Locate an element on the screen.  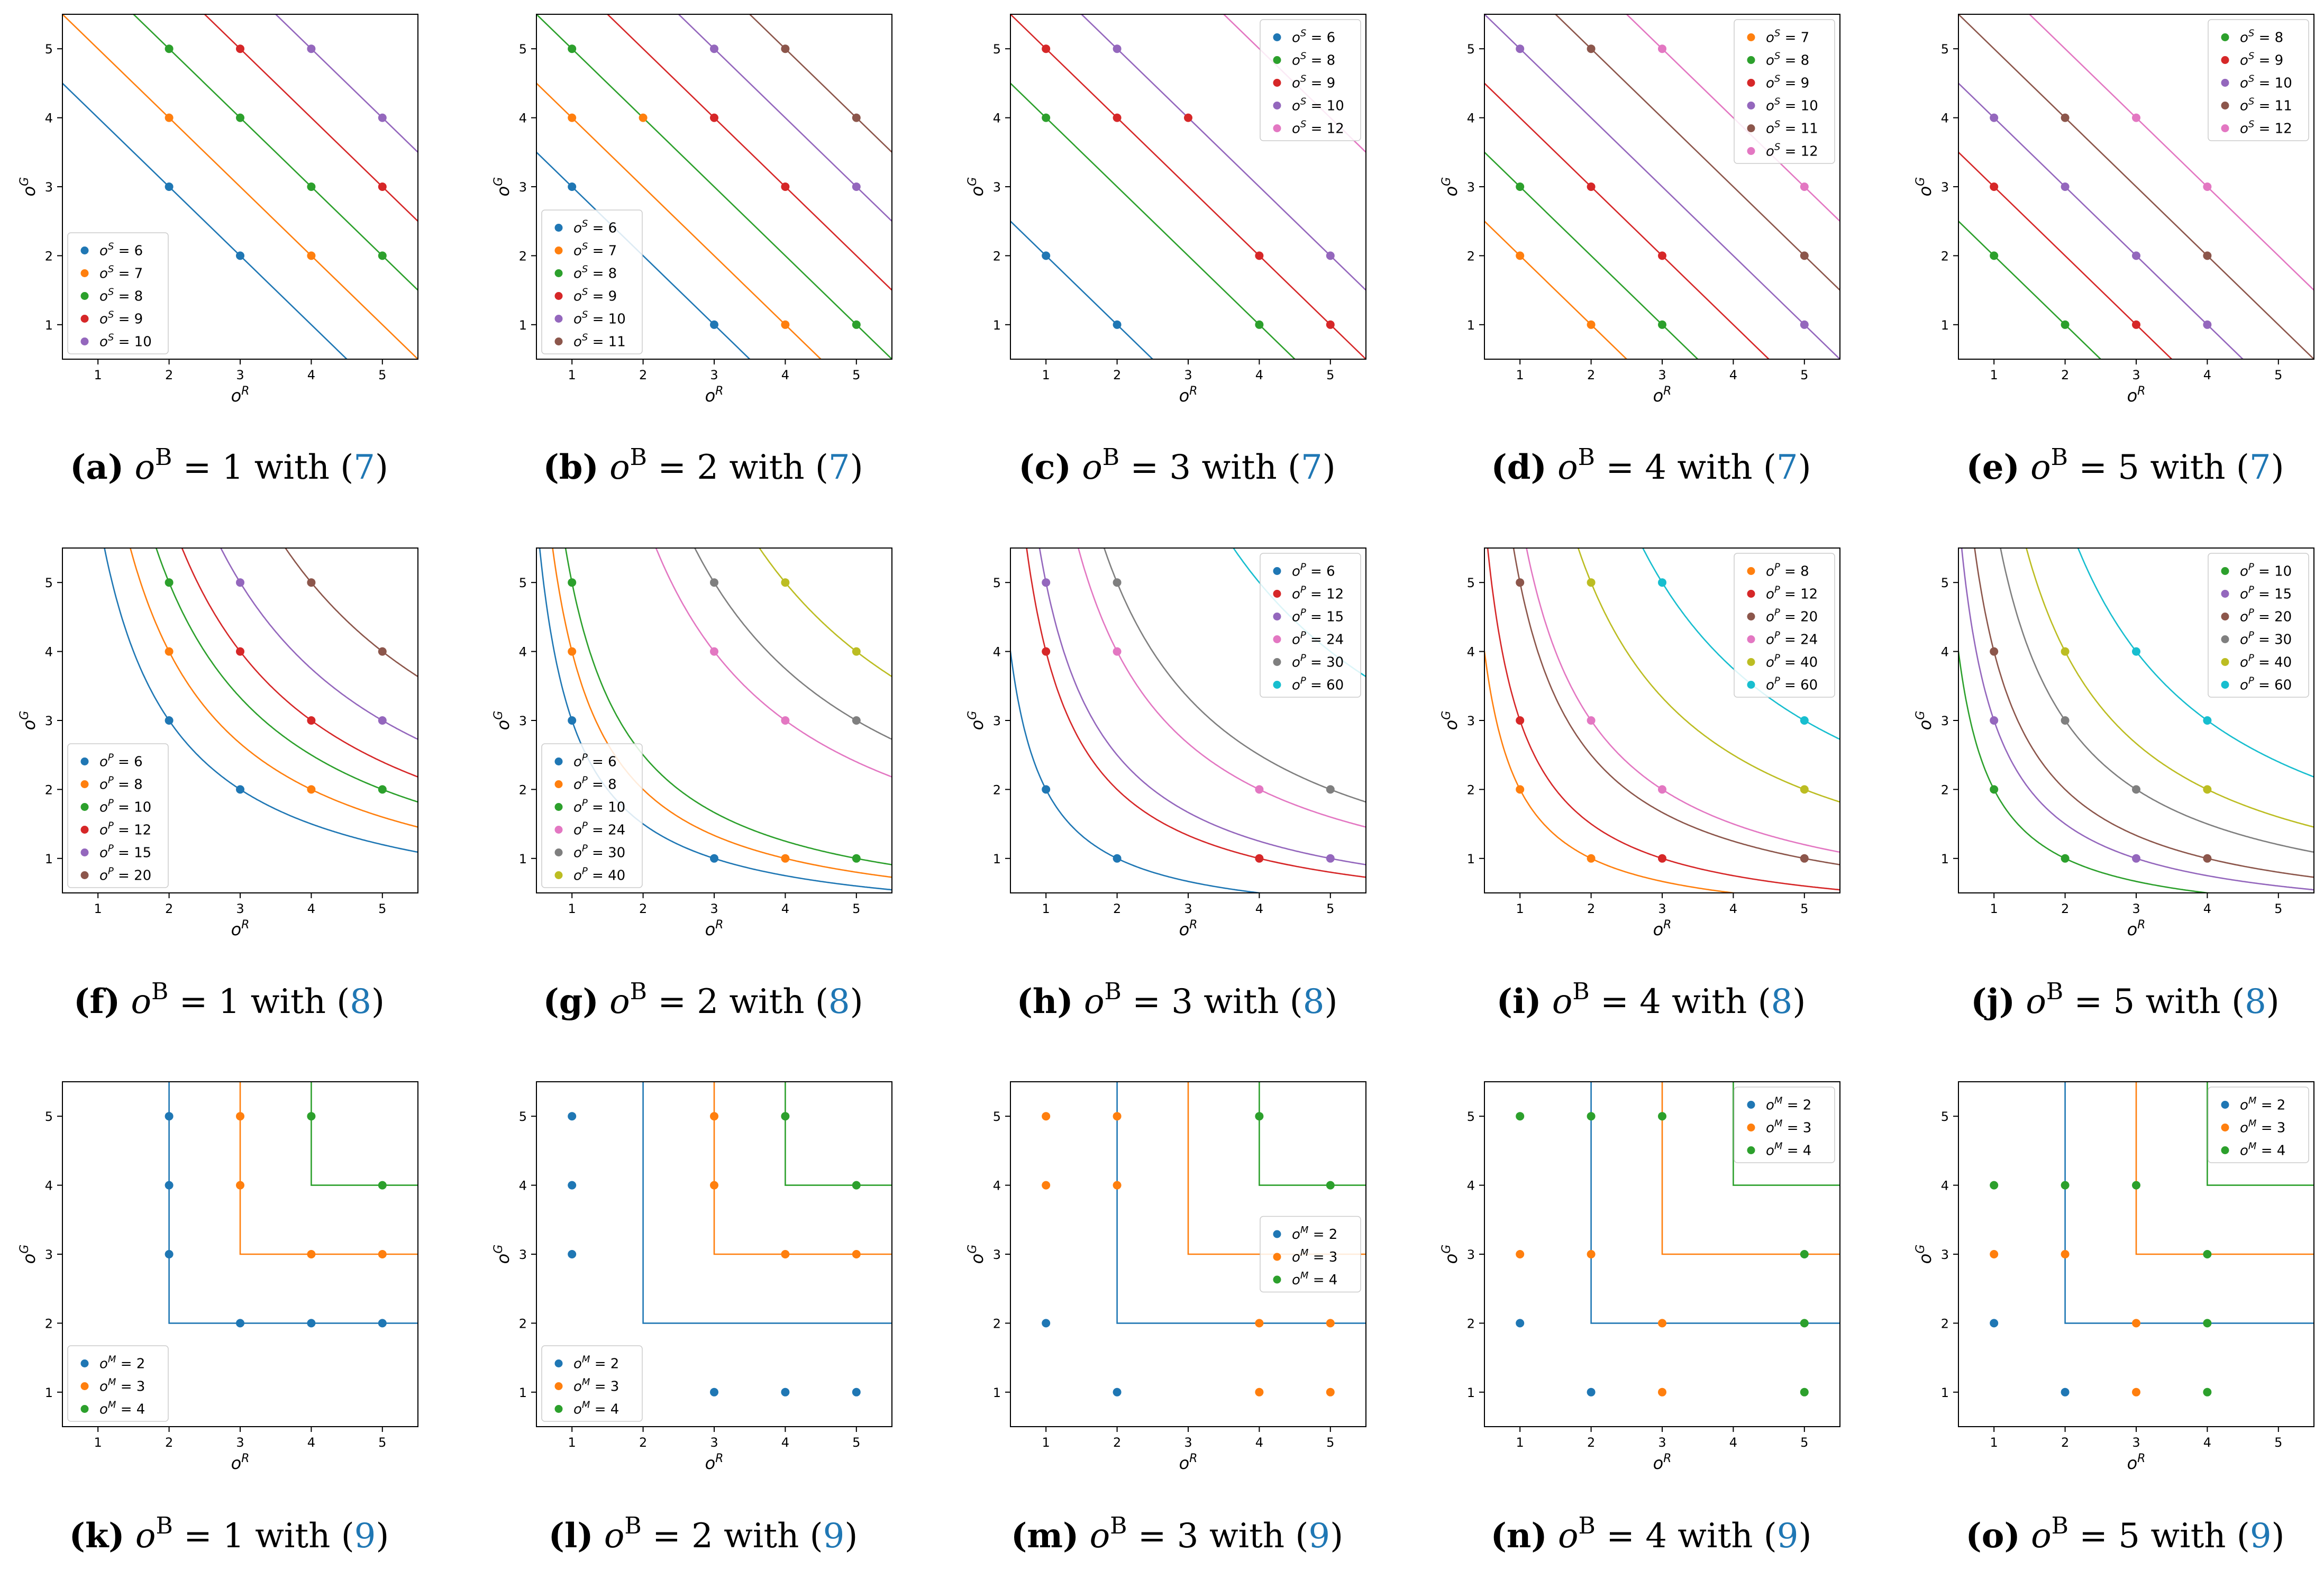
legend-entry-11: oS = 11 is located at coordinates (2266, 105).